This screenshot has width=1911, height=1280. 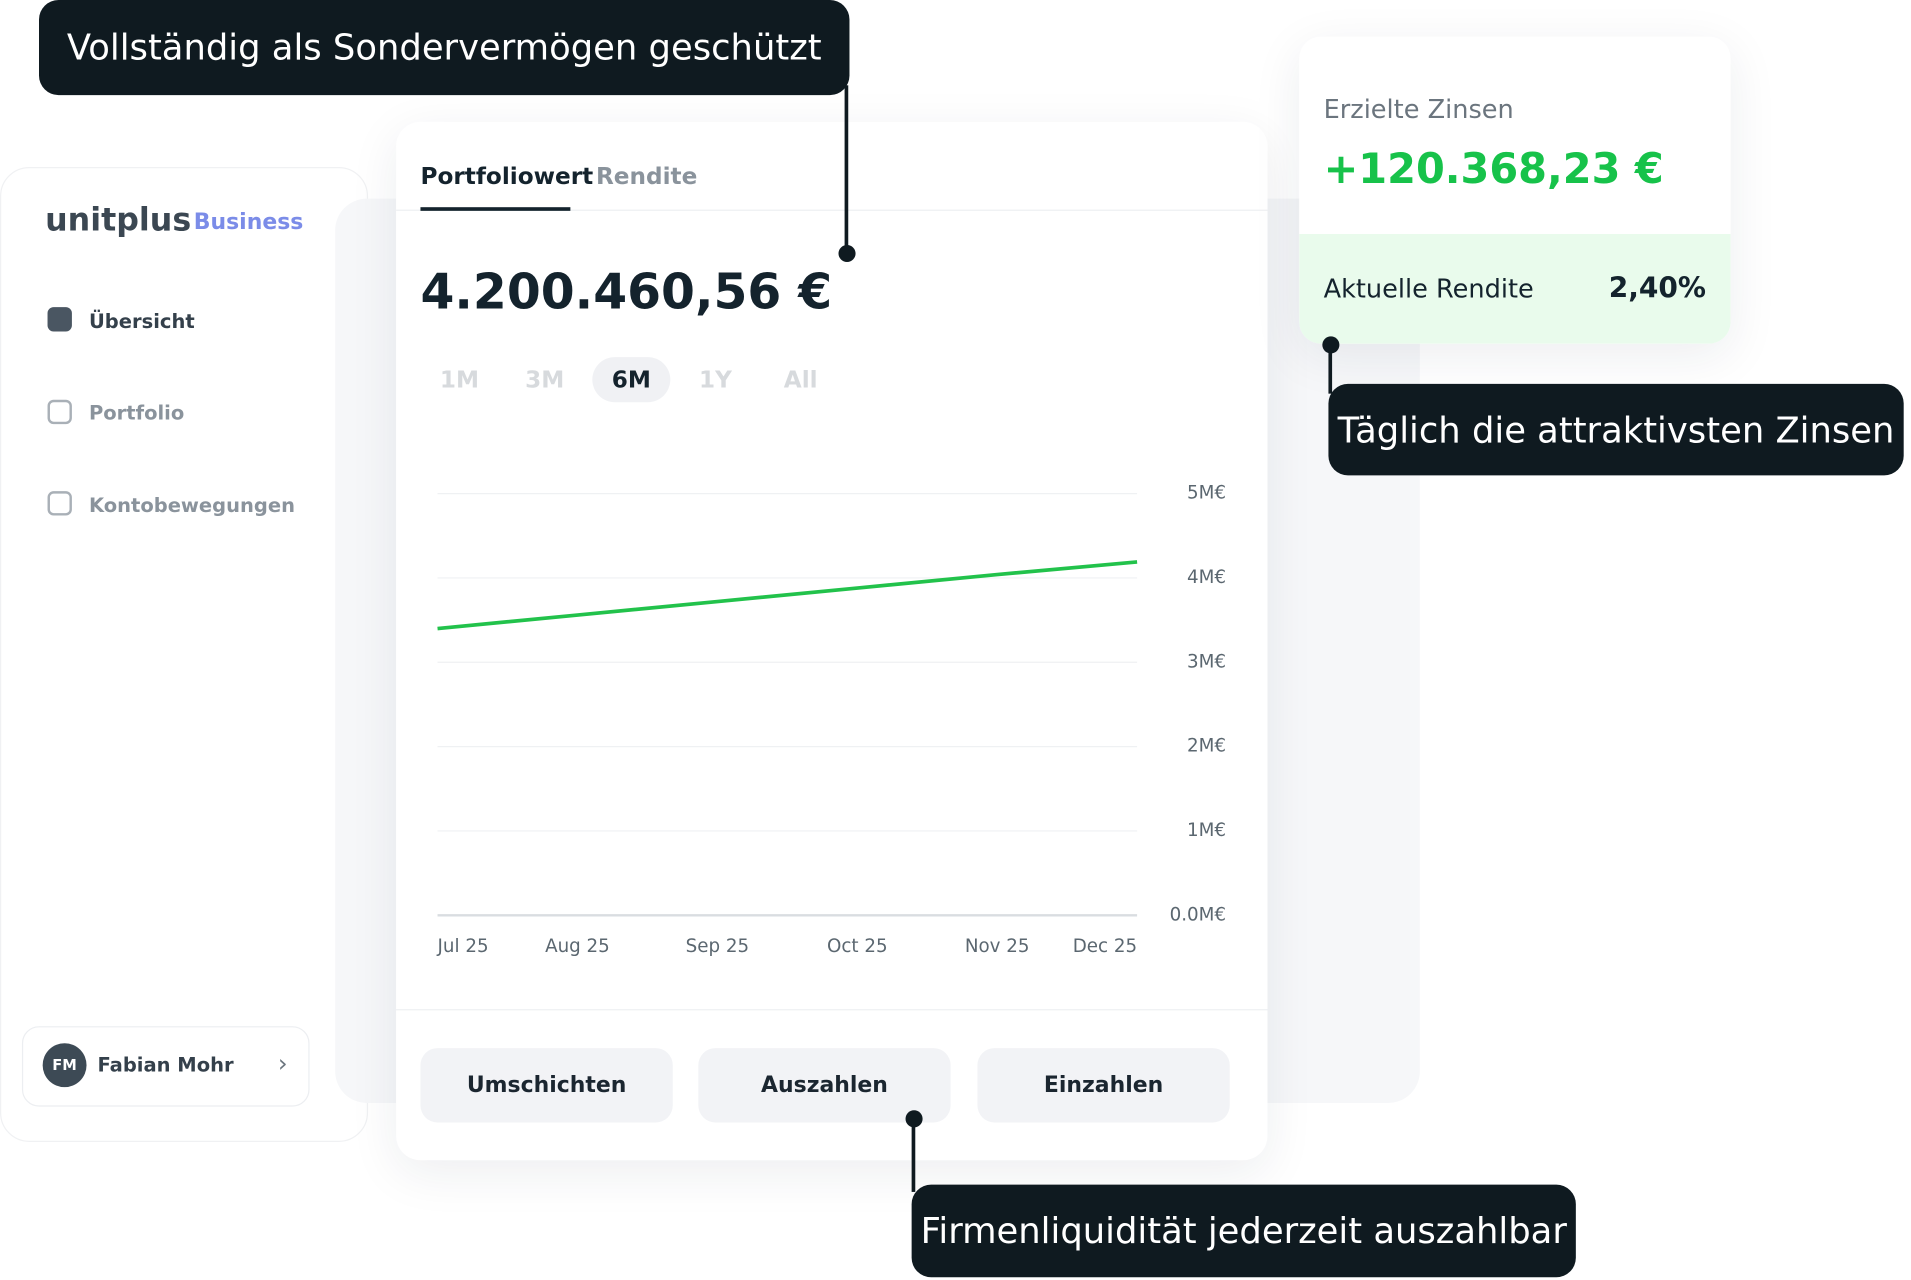 What do you see at coordinates (463, 946) in the screenshot?
I see `x-tick-label: Jul 25` at bounding box center [463, 946].